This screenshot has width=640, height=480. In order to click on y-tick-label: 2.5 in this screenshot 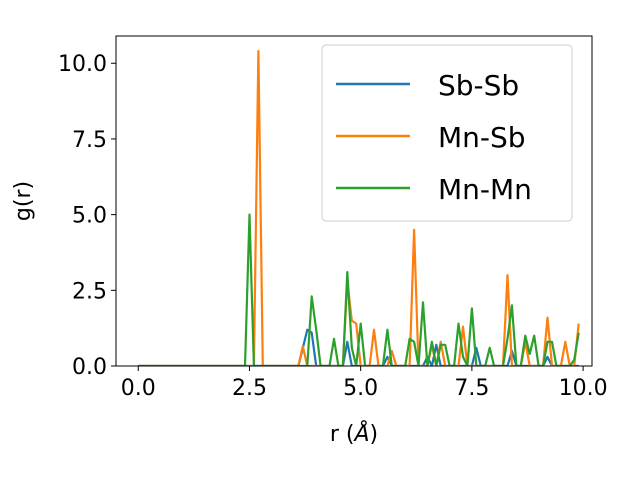, I will do `click(89, 291)`.